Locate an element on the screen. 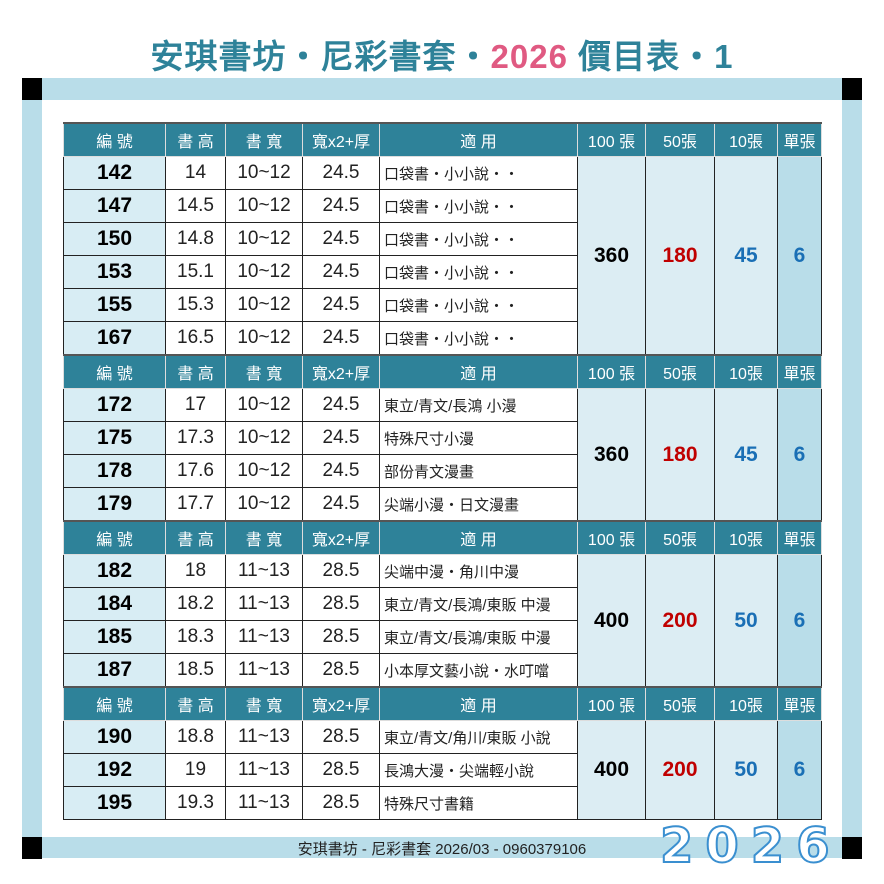 The height and width of the screenshot is (884, 884). table-row: 178 17.6 10~12 24.5 部份青文漫畫 is located at coordinates (442, 471).